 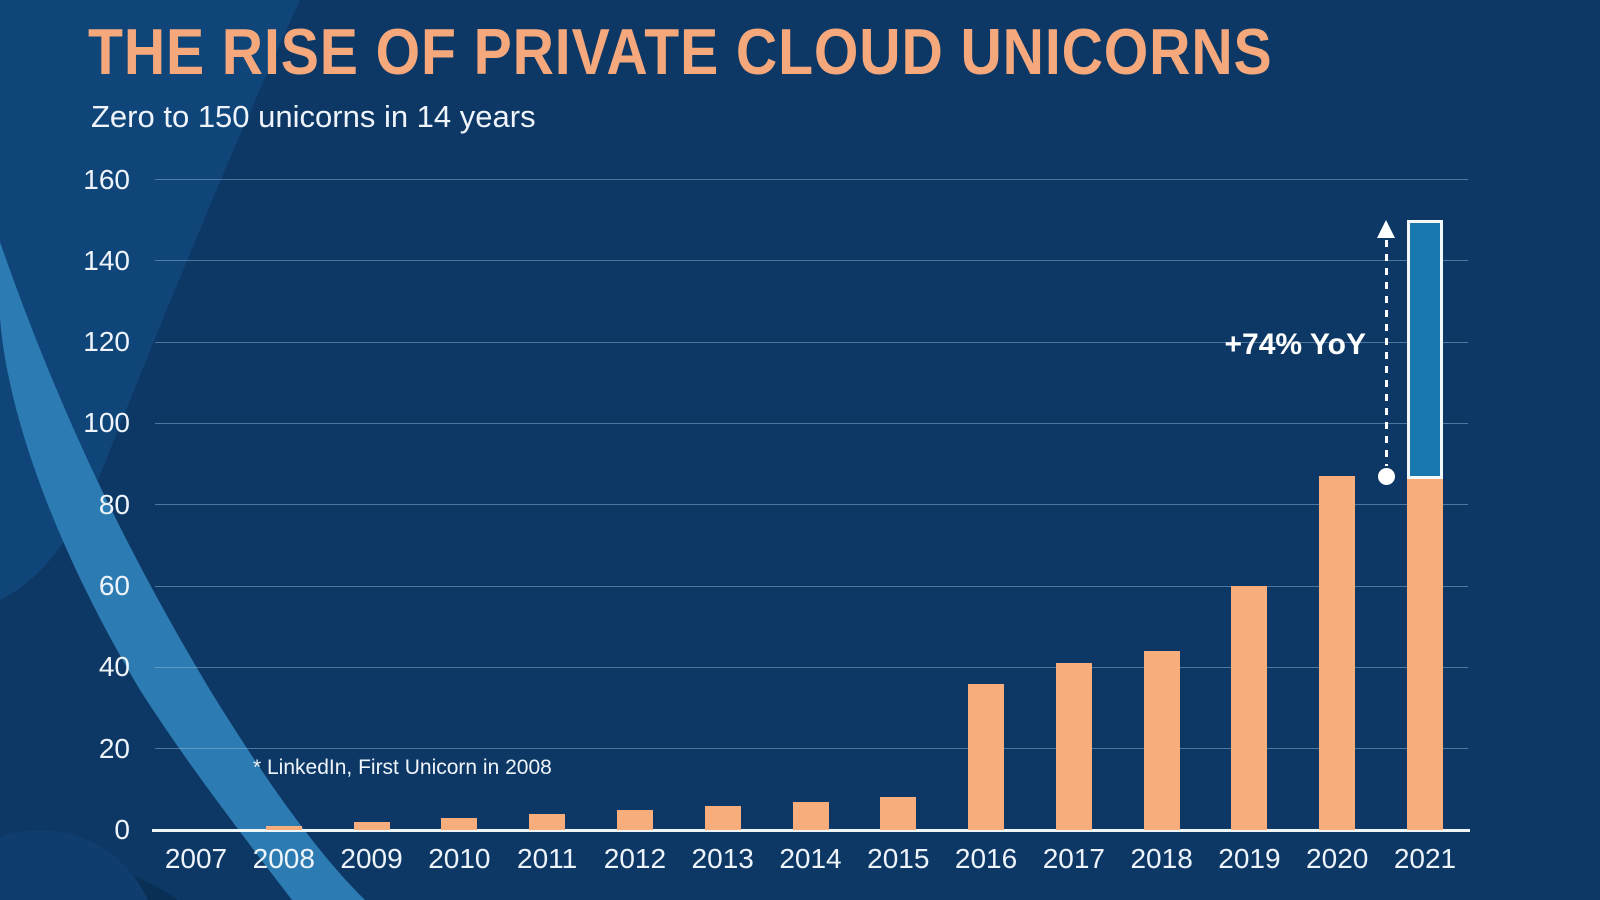 What do you see at coordinates (1161, 858) in the screenshot?
I see `x-tick-label-2018: 2018` at bounding box center [1161, 858].